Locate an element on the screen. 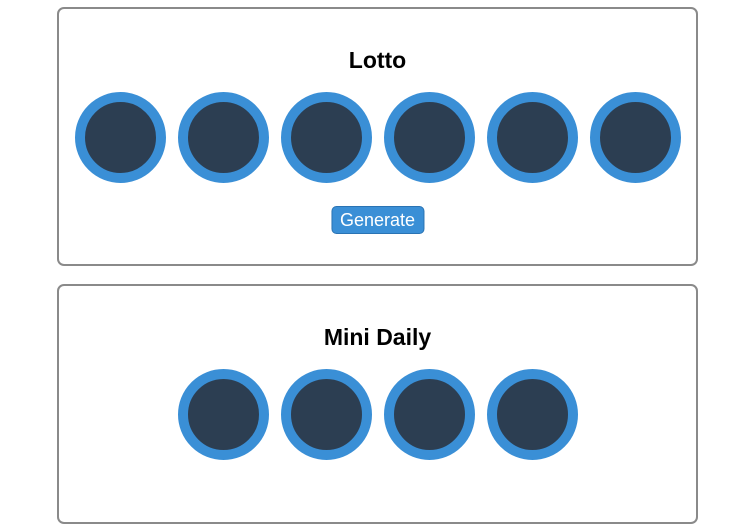  lotto-title: Lotto is located at coordinates (377, 60).